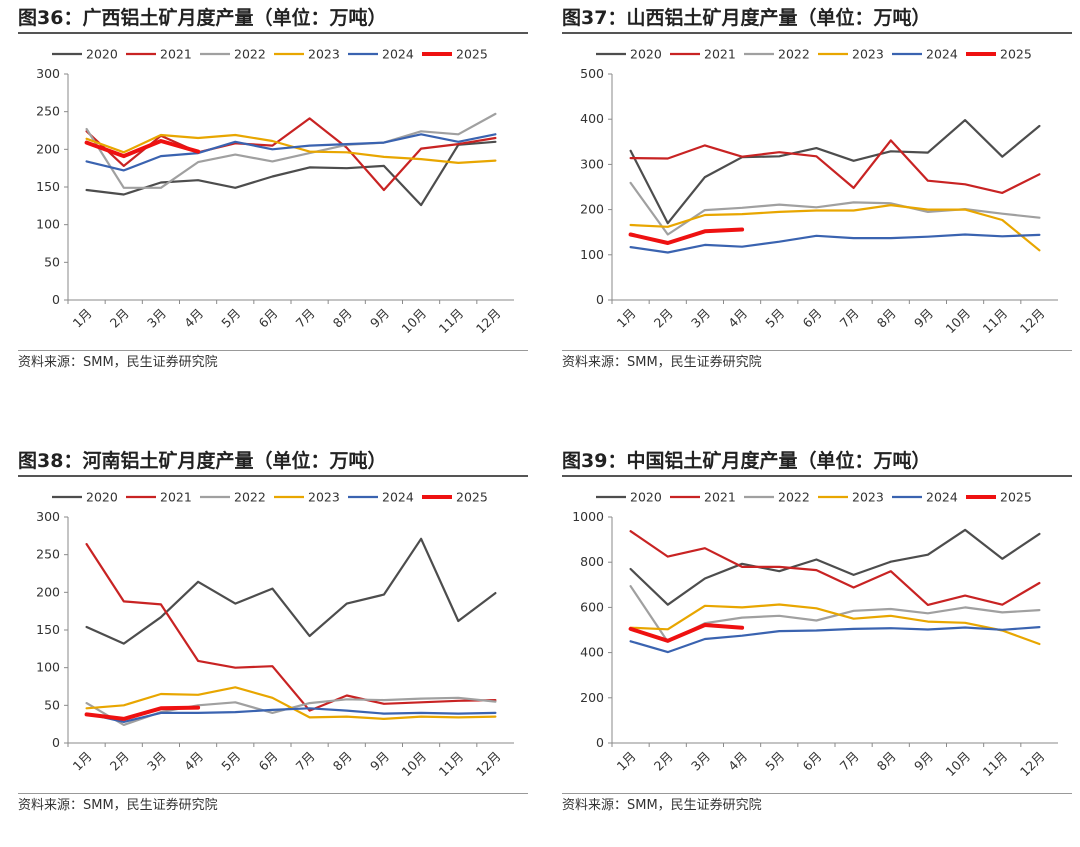 The width and height of the screenshot is (1080, 847). Describe the element at coordinates (592, 561) in the screenshot. I see `y-tick-label: 800` at that location.